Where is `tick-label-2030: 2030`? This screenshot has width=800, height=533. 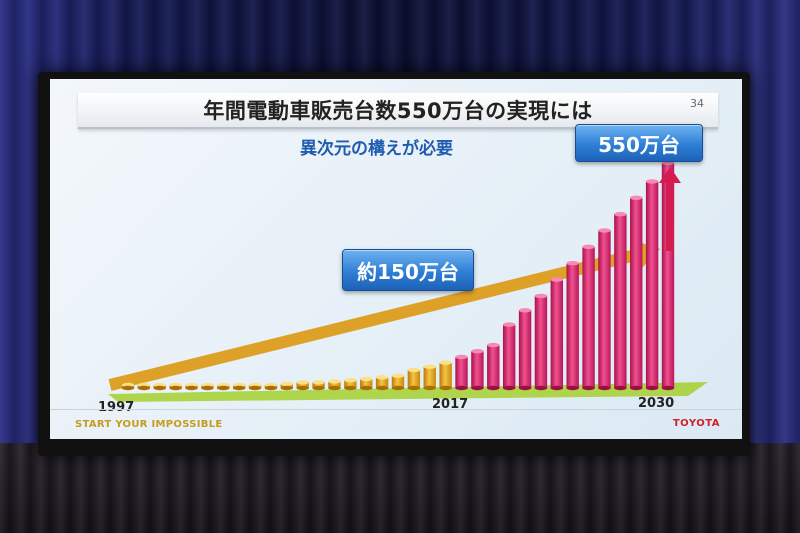 tick-label-2030: 2030 is located at coordinates (656, 403).